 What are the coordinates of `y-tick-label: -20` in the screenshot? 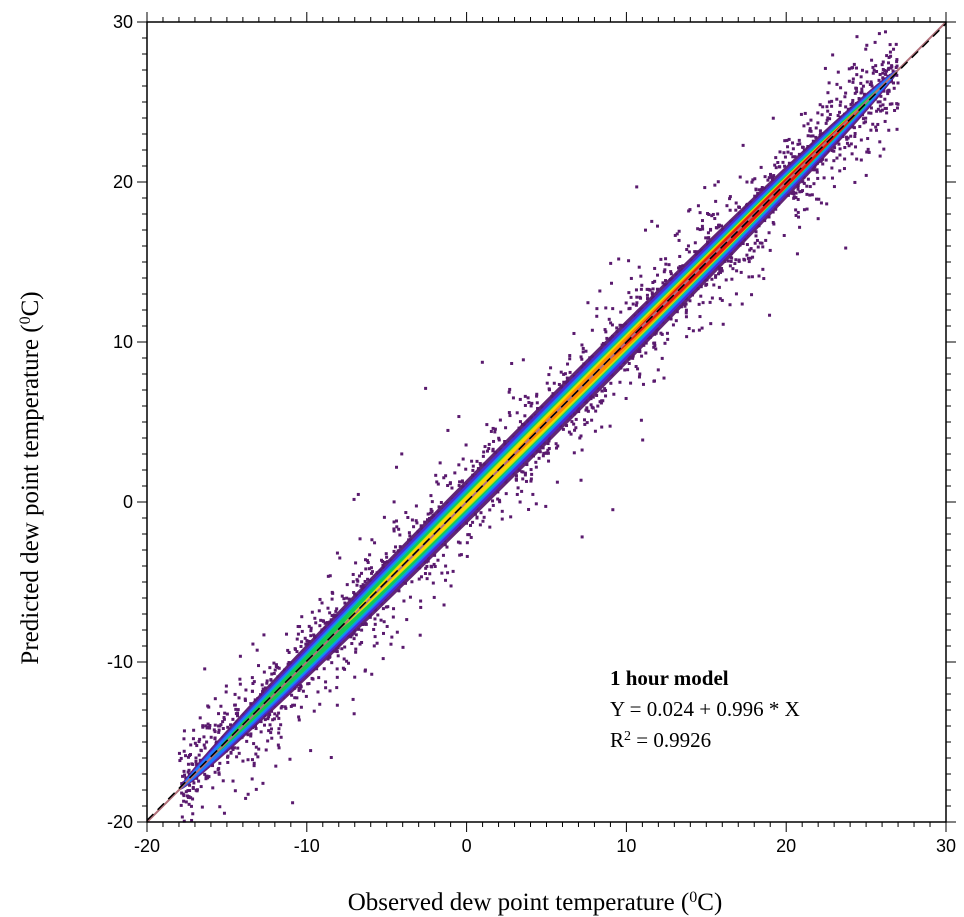 It's located at (120, 822).